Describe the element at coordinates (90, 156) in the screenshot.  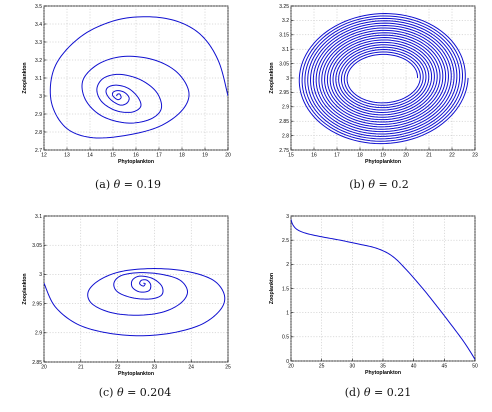
I see `x-tick-label: 14` at that location.